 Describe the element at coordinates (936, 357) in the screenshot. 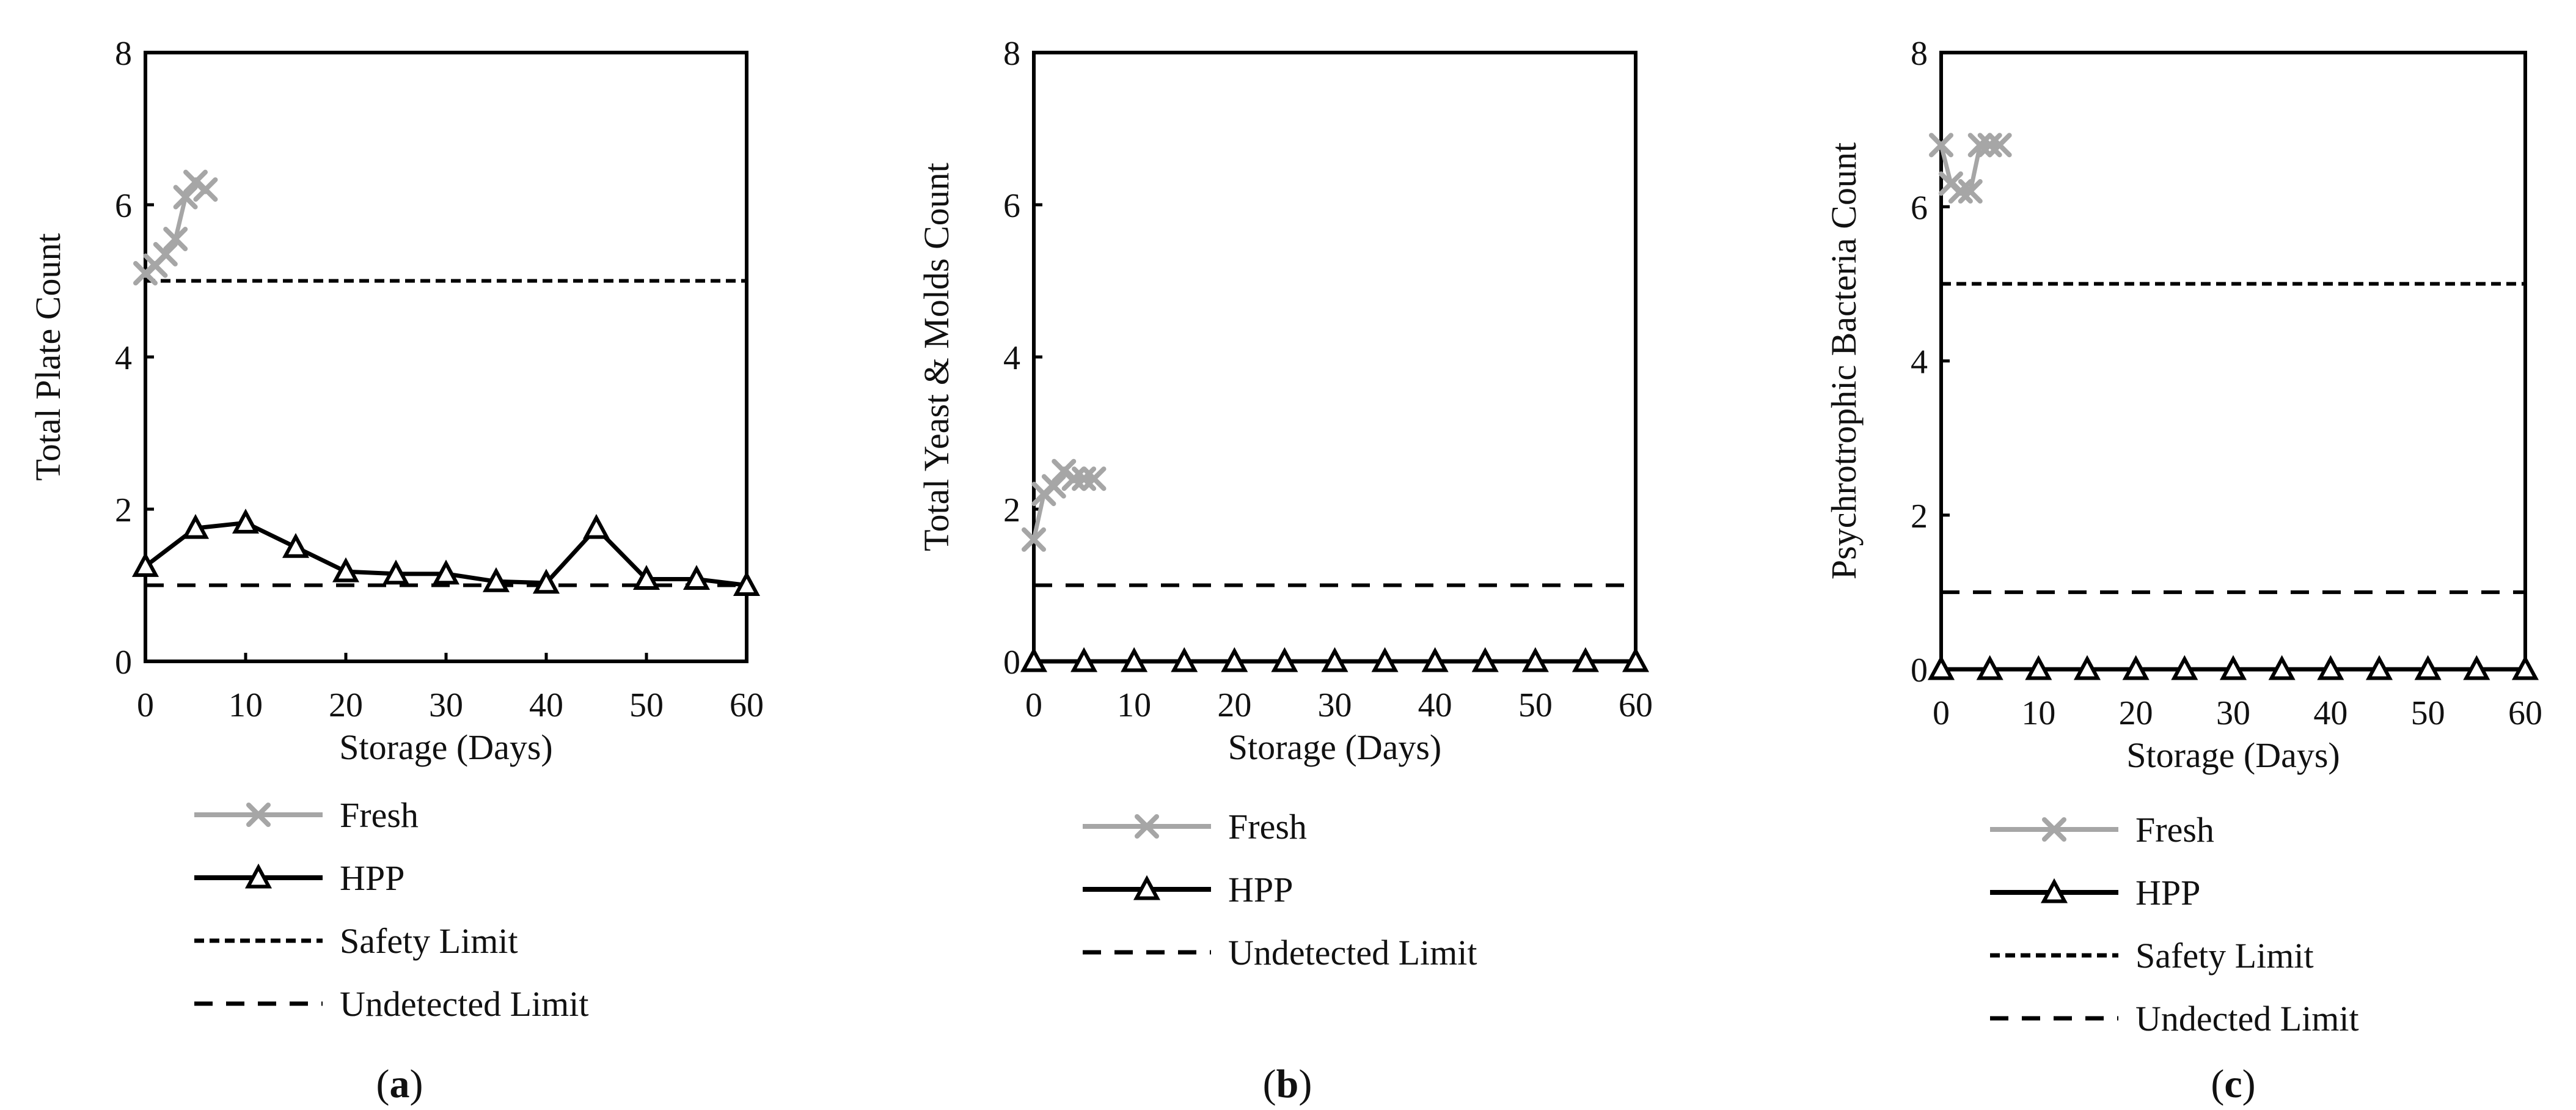

I see `y-axis-label: Total Yeast & Molds Count` at that location.